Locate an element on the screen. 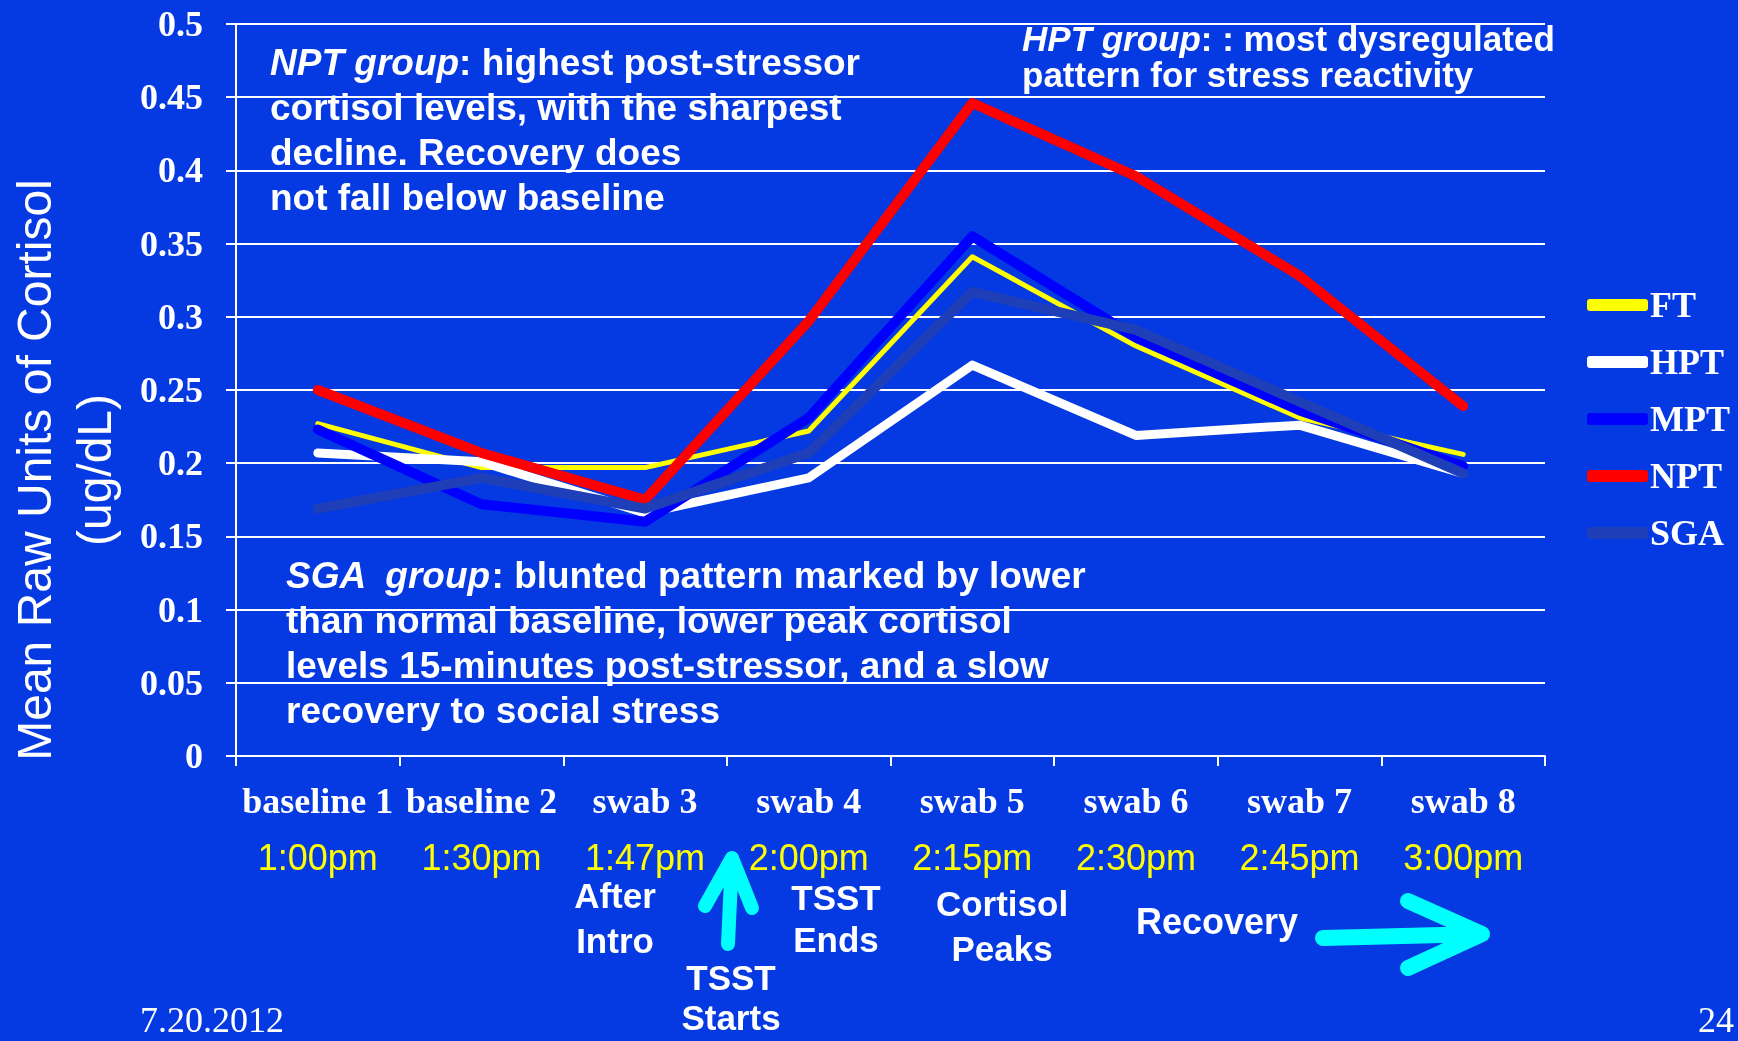 The width and height of the screenshot is (1738, 1041). y-tick-label: 0.05 is located at coordinates (171, 682).